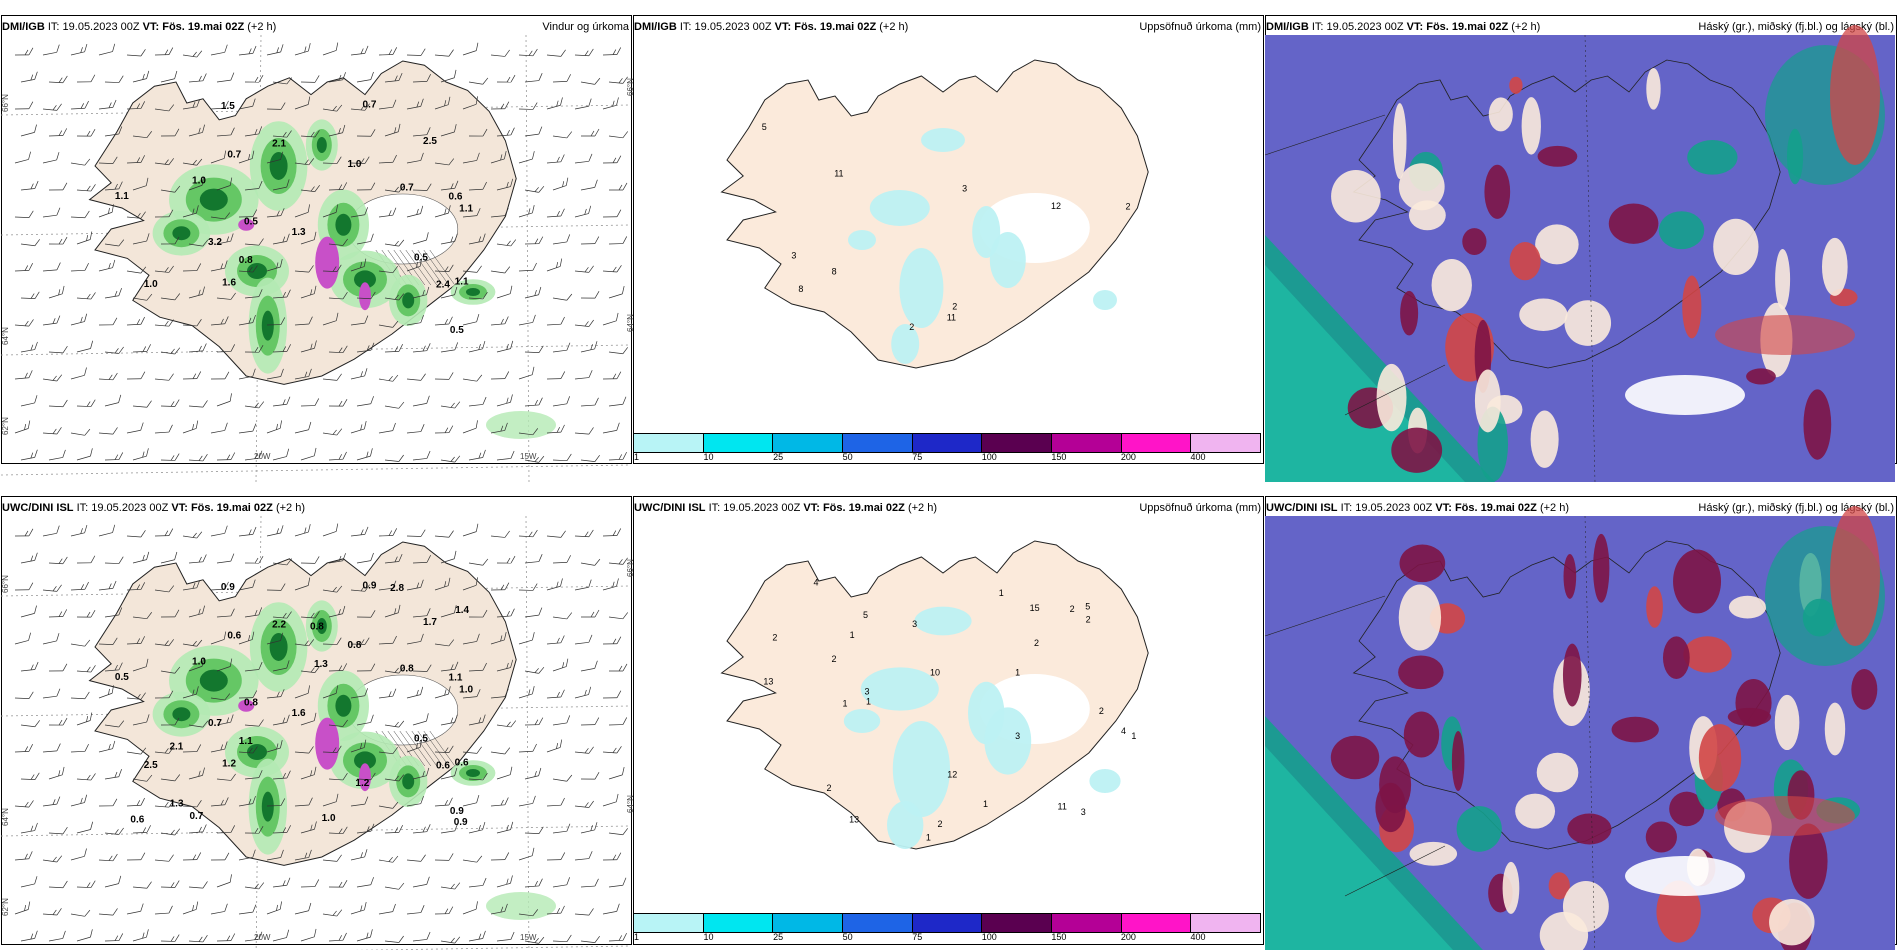 This screenshot has height=950, width=1900. I want to click on colorbar-dmi, so click(947, 443).